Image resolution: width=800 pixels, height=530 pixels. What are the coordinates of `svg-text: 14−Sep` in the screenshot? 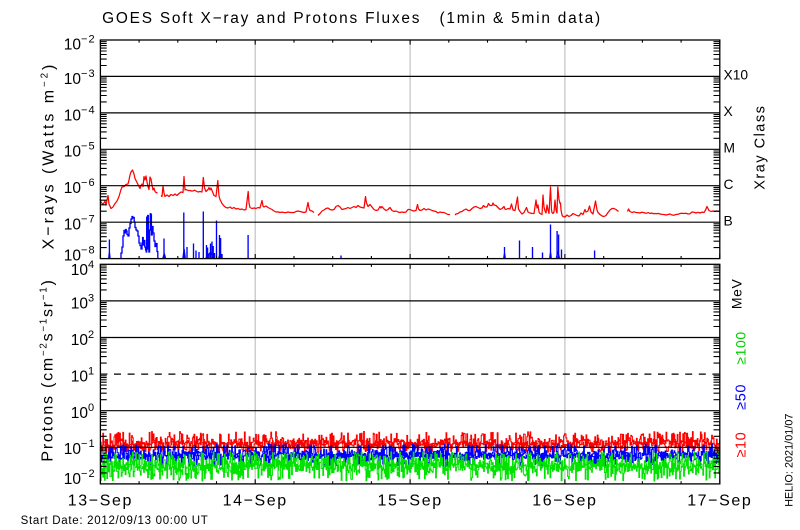 It's located at (255, 500).